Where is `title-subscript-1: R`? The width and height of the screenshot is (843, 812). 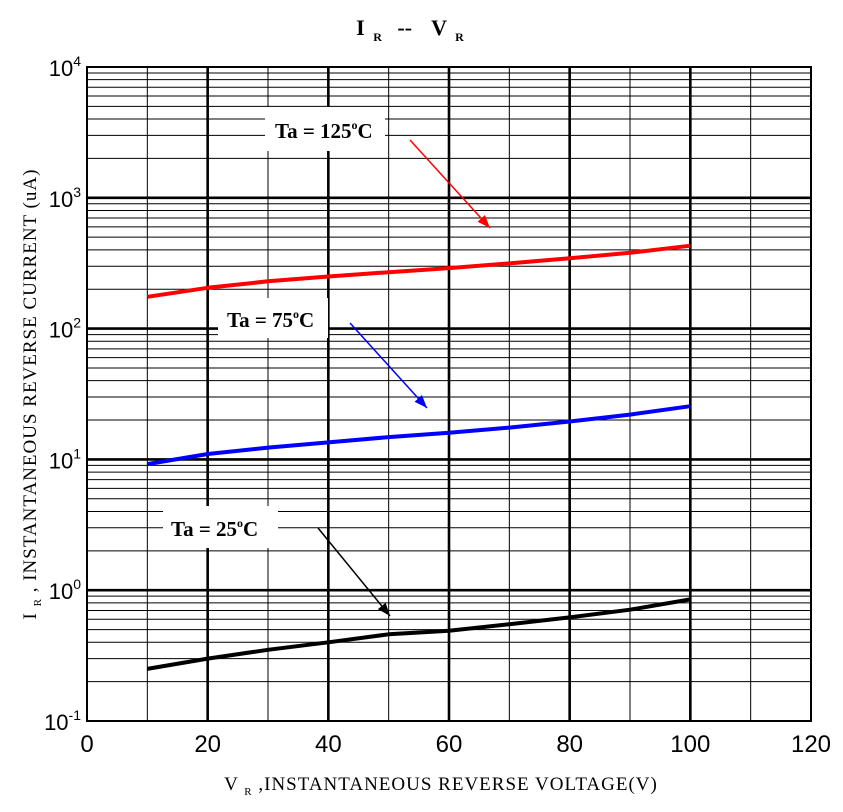 title-subscript-1: R is located at coordinates (377, 37).